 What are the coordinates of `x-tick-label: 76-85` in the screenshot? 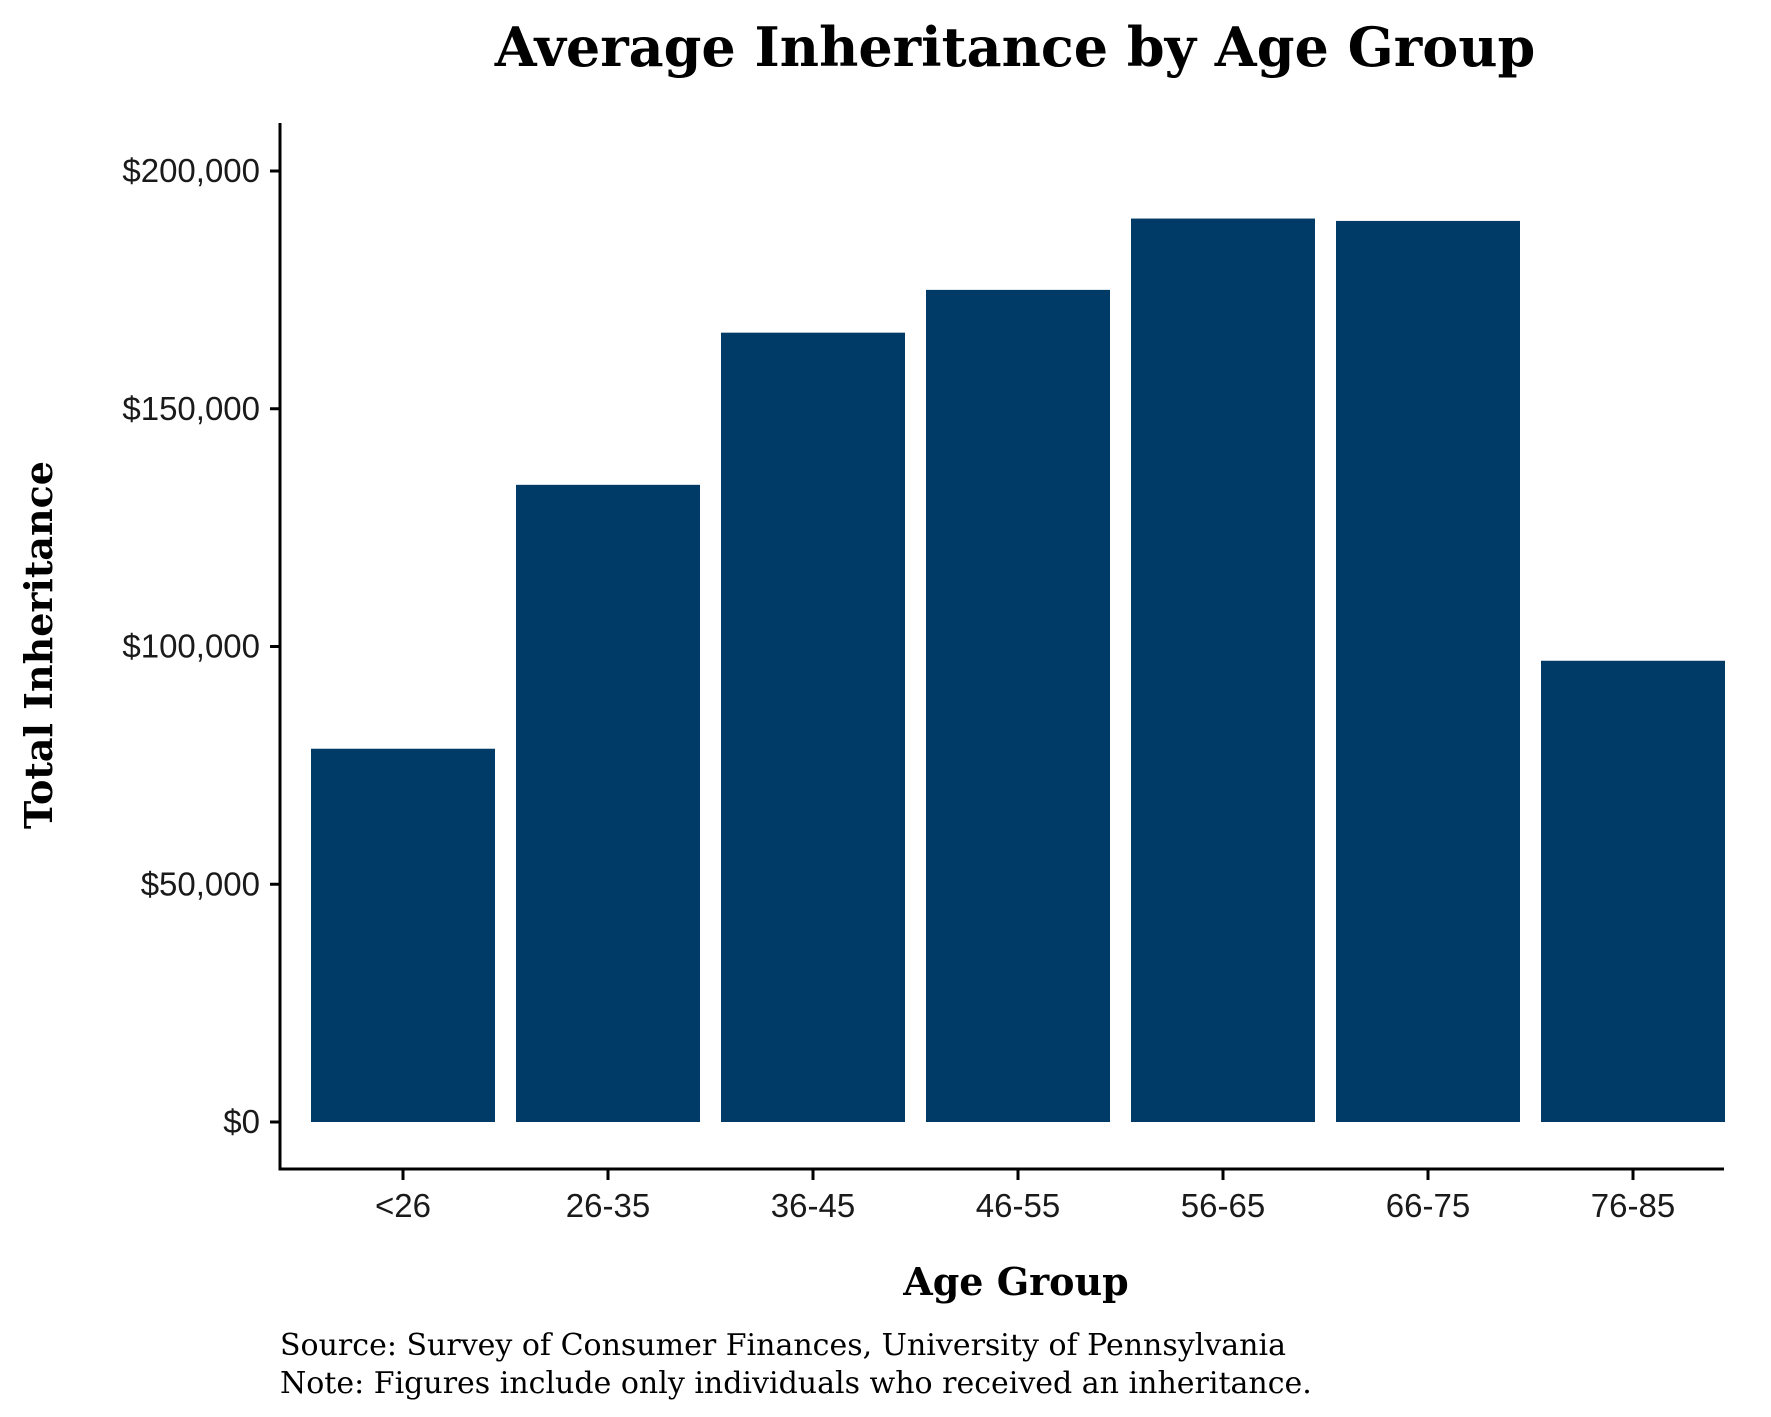 It's located at (1633, 1205).